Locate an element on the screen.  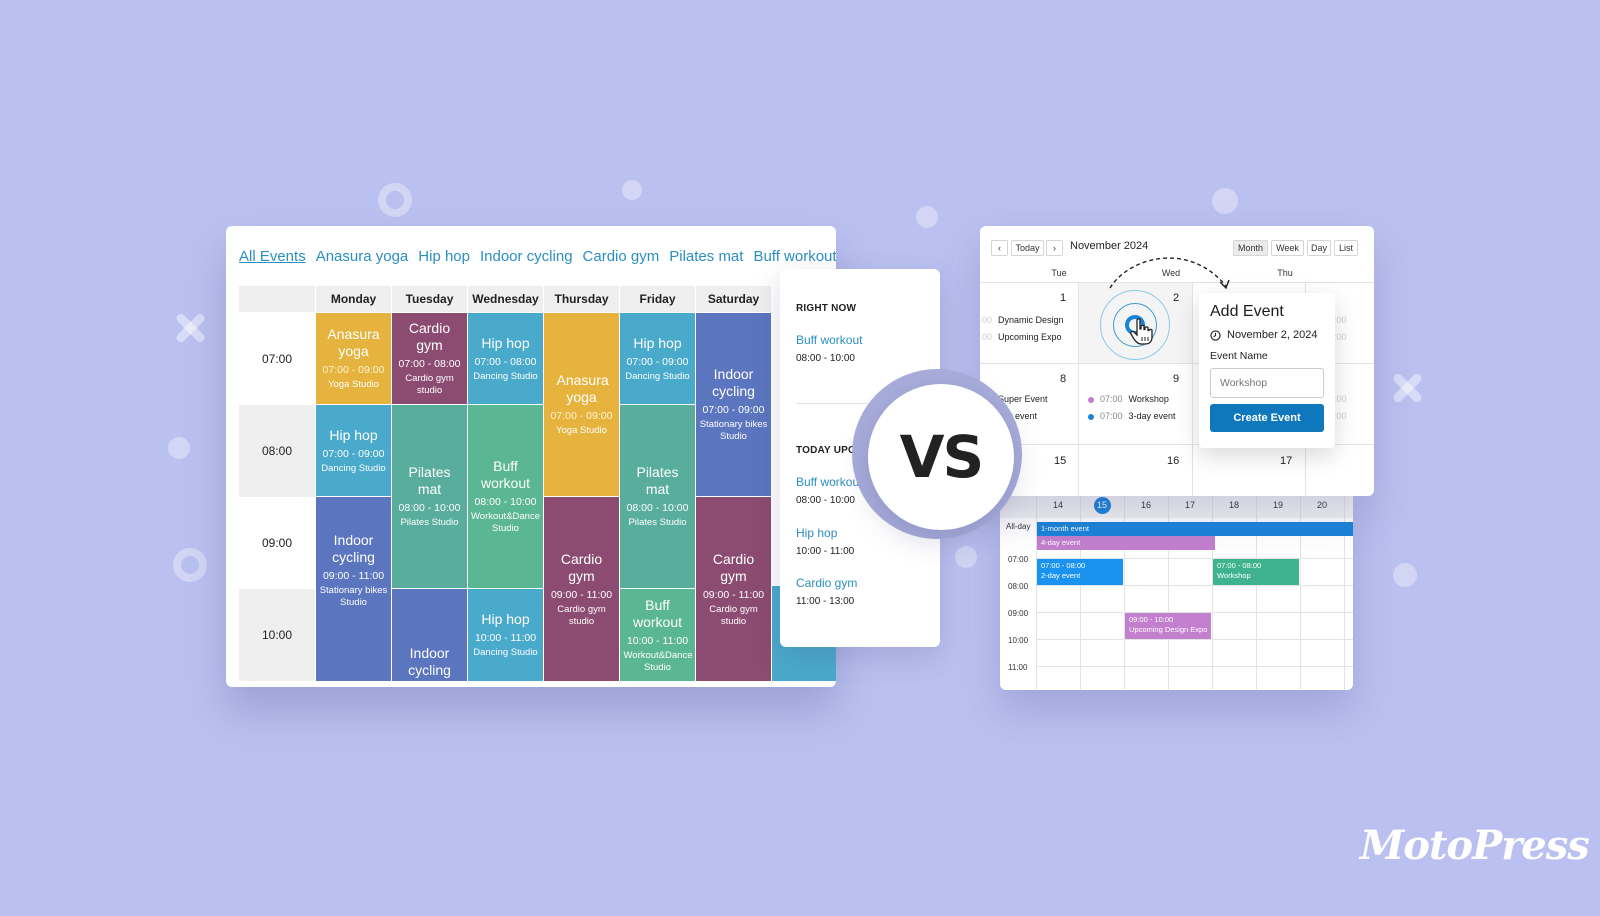
dashed-arrow-icon is located at coordinates (1169, 273).